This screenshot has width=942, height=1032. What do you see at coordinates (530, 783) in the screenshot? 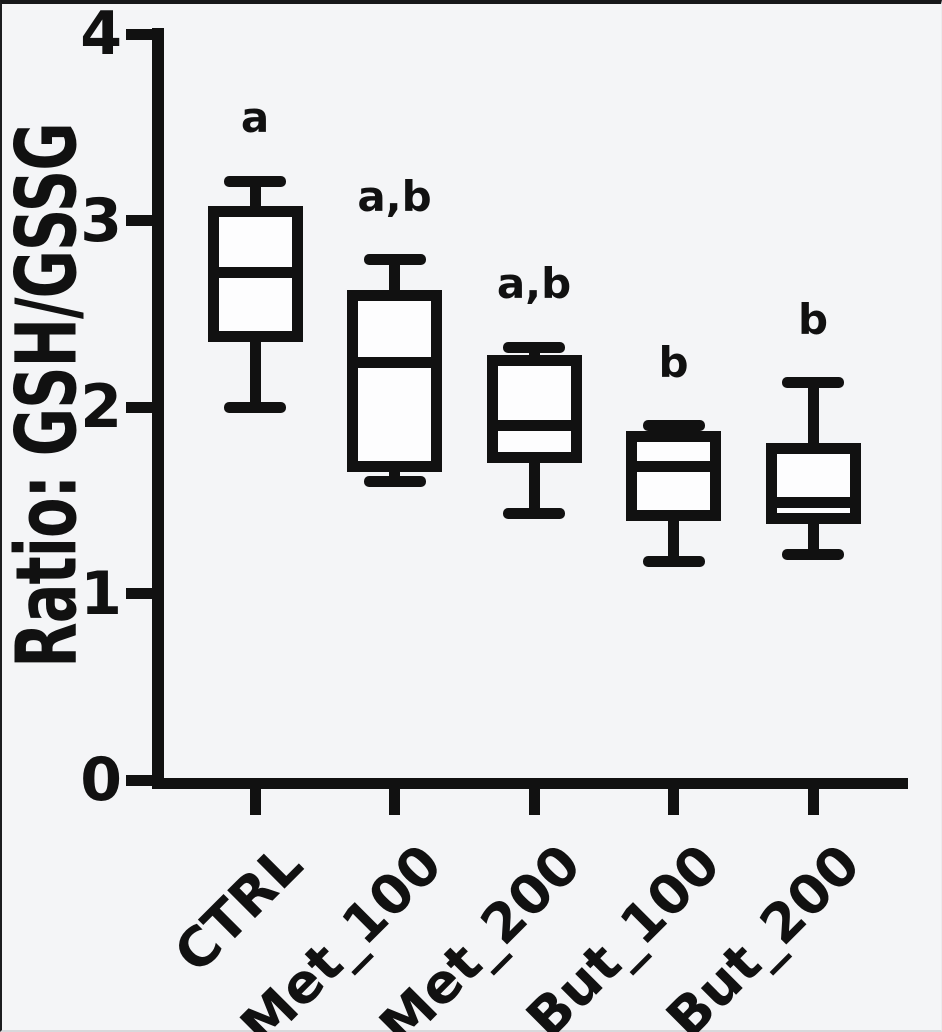
I see `x-axis-line` at bounding box center [530, 783].